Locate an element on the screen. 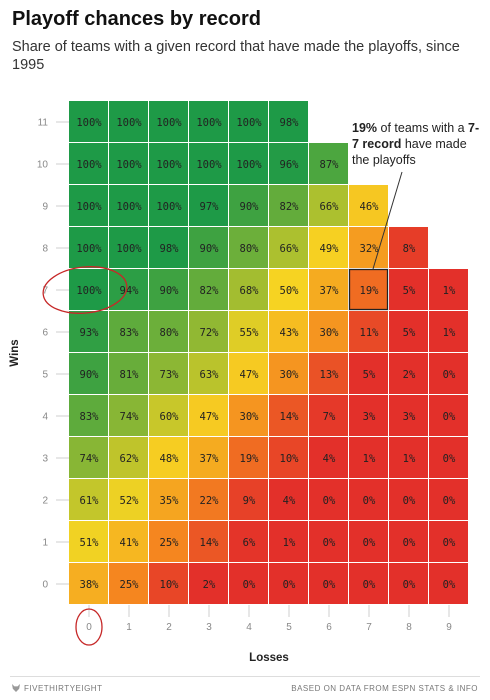  cell-value-label: 25% is located at coordinates (130, 585).